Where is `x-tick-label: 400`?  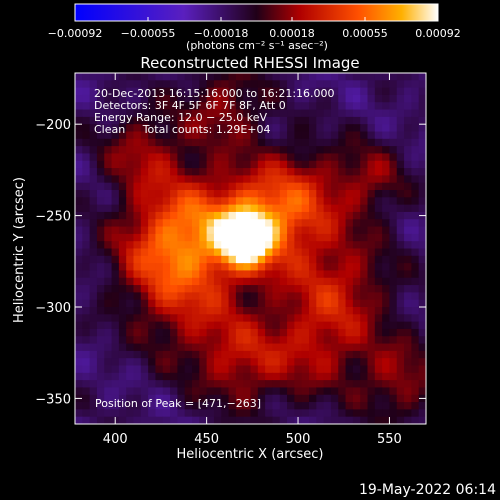
x-tick-label: 400 is located at coordinates (115, 439).